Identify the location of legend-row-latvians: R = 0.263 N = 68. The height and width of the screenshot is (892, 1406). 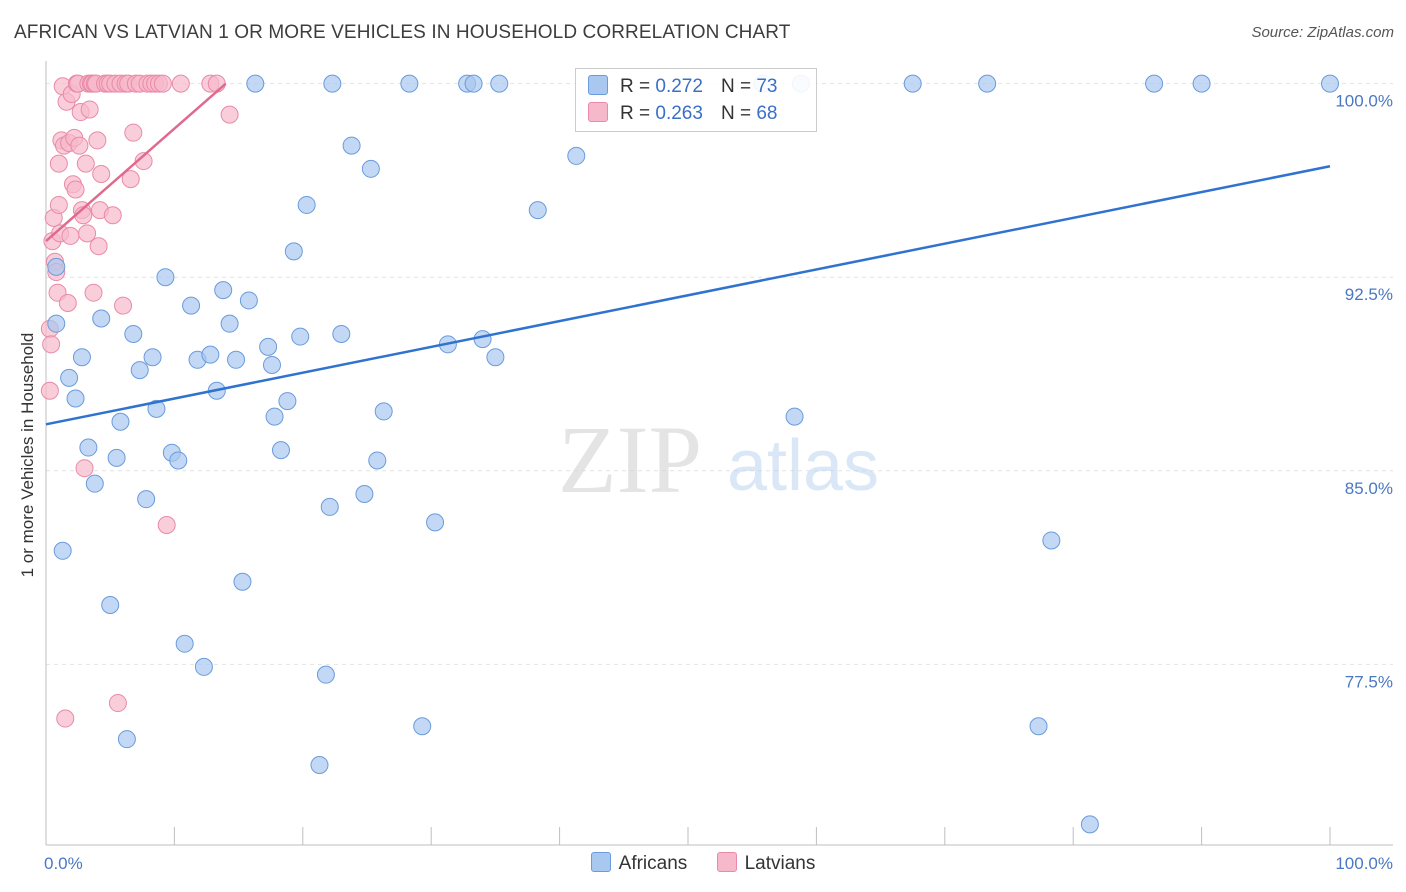
(682, 114).